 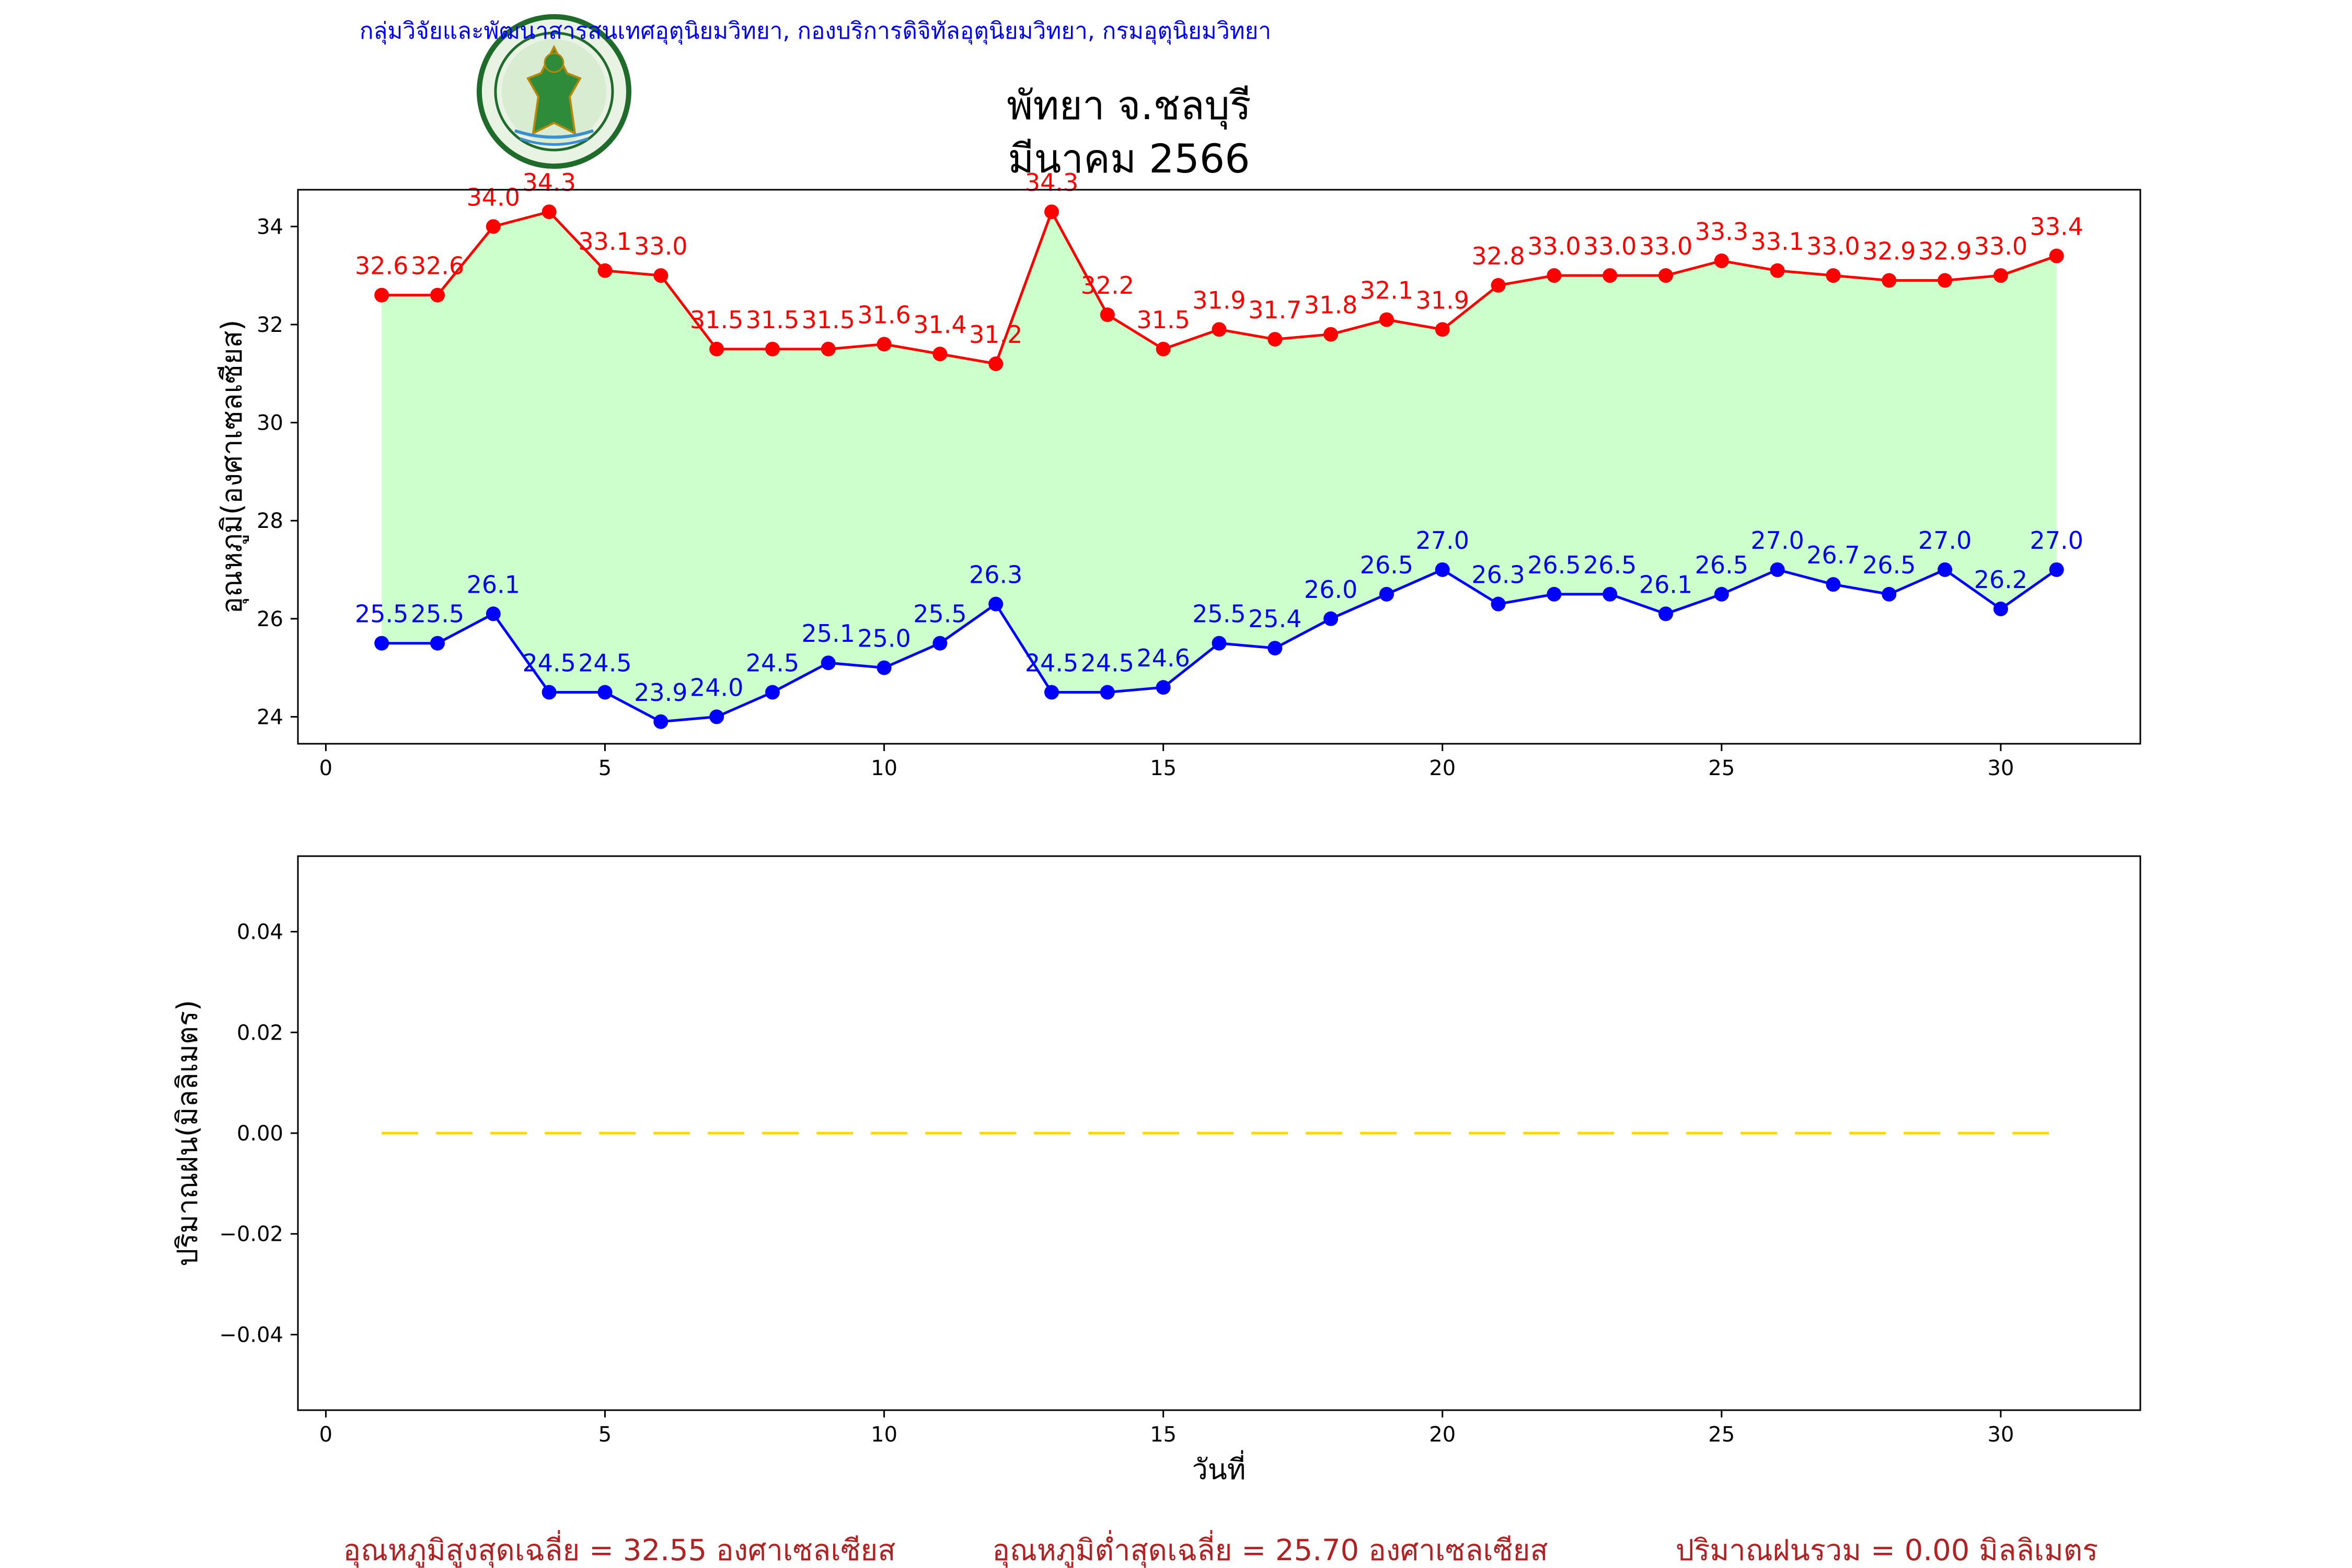 I want to click on rainfall-x-axis-label: วันที่, so click(x=1219, y=1468).